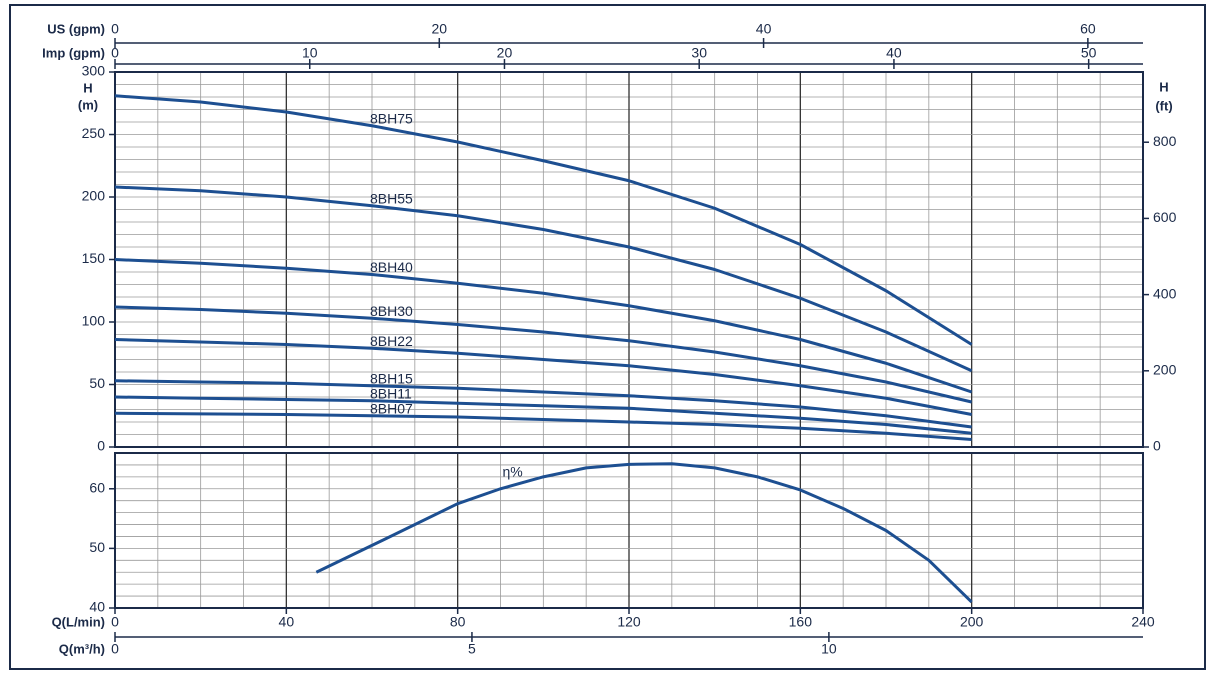 This screenshot has width=1216, height=680. What do you see at coordinates (94, 133) in the screenshot?
I see `y-tick-label: 250` at bounding box center [94, 133].